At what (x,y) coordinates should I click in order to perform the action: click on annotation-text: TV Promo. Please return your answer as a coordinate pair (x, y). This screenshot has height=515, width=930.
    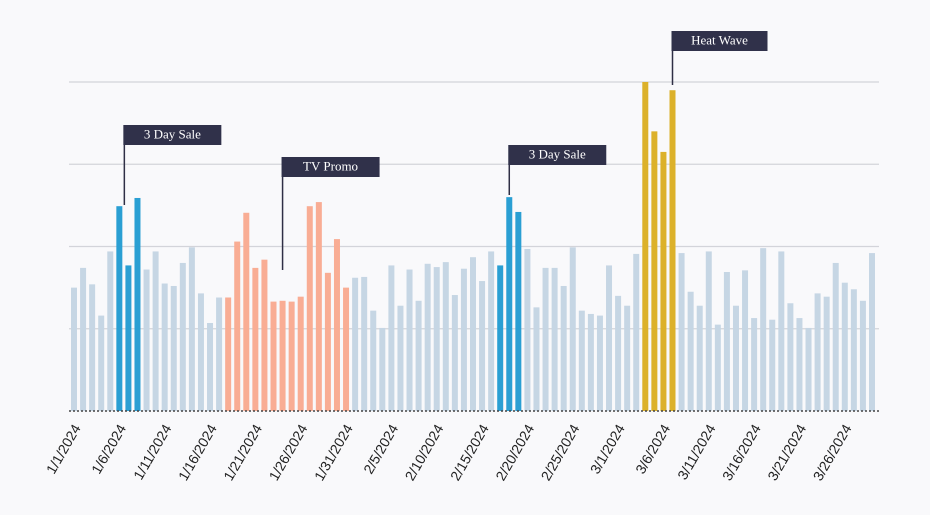
    Looking at the image, I should click on (330, 165).